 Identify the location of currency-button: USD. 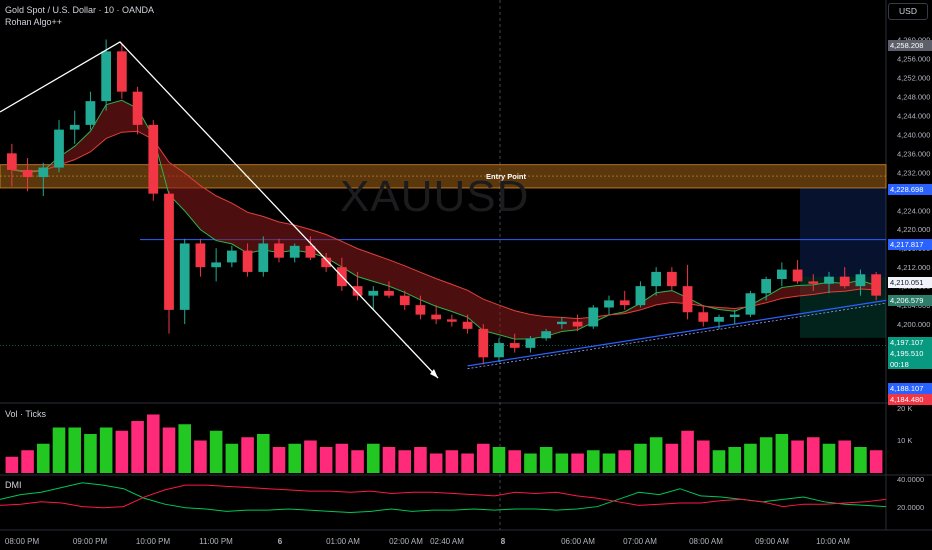
(908, 11).